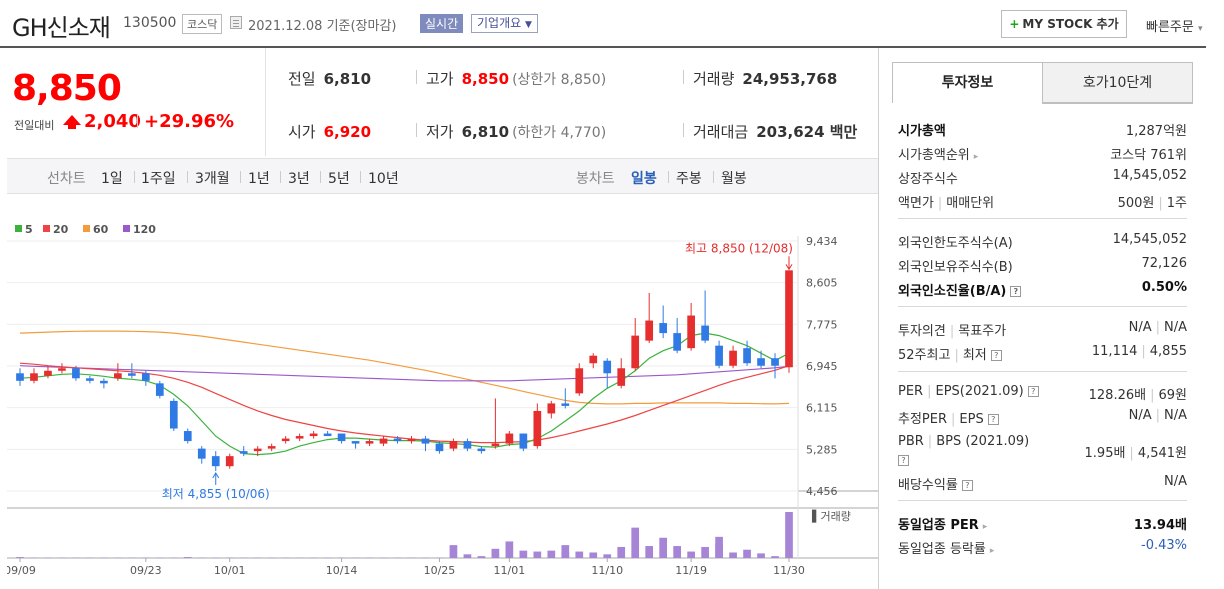 Image resolution: width=1224 pixels, height=589 pixels. What do you see at coordinates (202, 24) in the screenshot?
I see `market-badge: 코스닥` at bounding box center [202, 24].